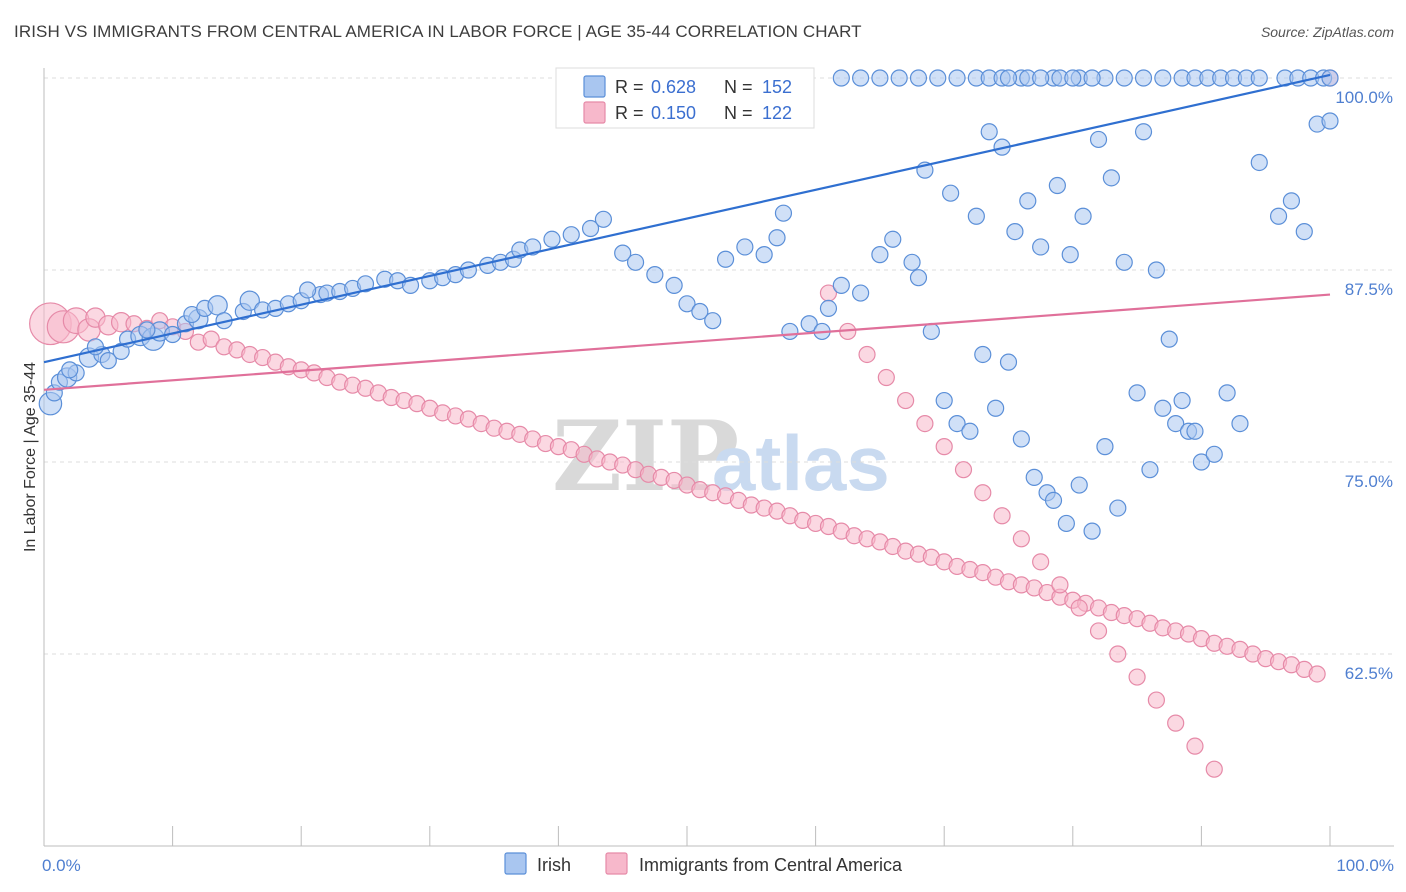  I want to click on y-tick-label: 87.5%, so click(1369, 289).